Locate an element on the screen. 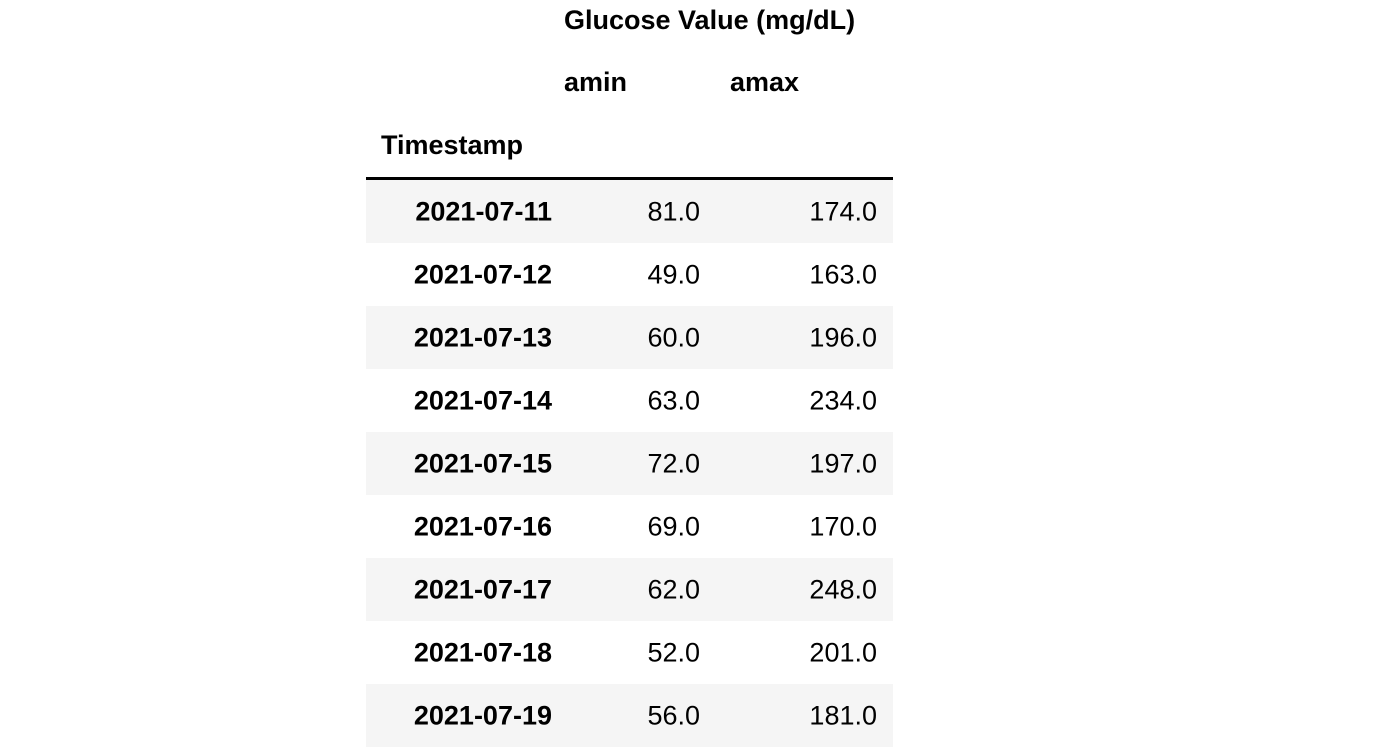 The height and width of the screenshot is (747, 1400). row-index: 2021-07-11 is located at coordinates (483, 211).